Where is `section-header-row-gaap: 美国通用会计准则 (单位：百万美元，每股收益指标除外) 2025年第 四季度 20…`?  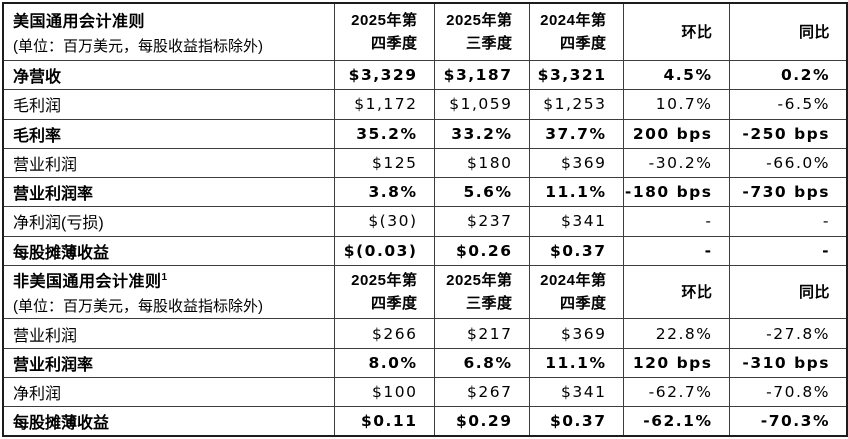
section-header-row-gaap: 美国通用会计准则 (单位：百万美元，每股收益指标除外) 2025年第 四季度 20… is located at coordinates (425, 32).